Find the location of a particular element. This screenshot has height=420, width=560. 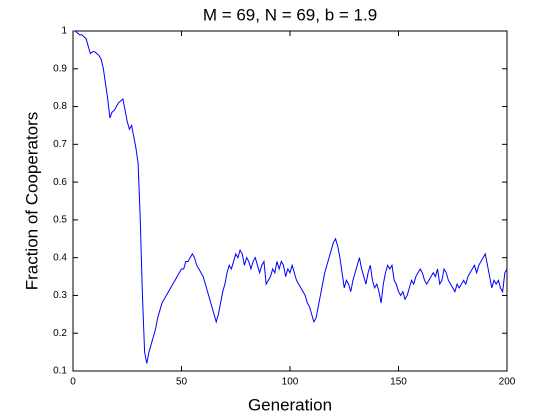

y-tick-label: 0.8 is located at coordinates (60, 106).